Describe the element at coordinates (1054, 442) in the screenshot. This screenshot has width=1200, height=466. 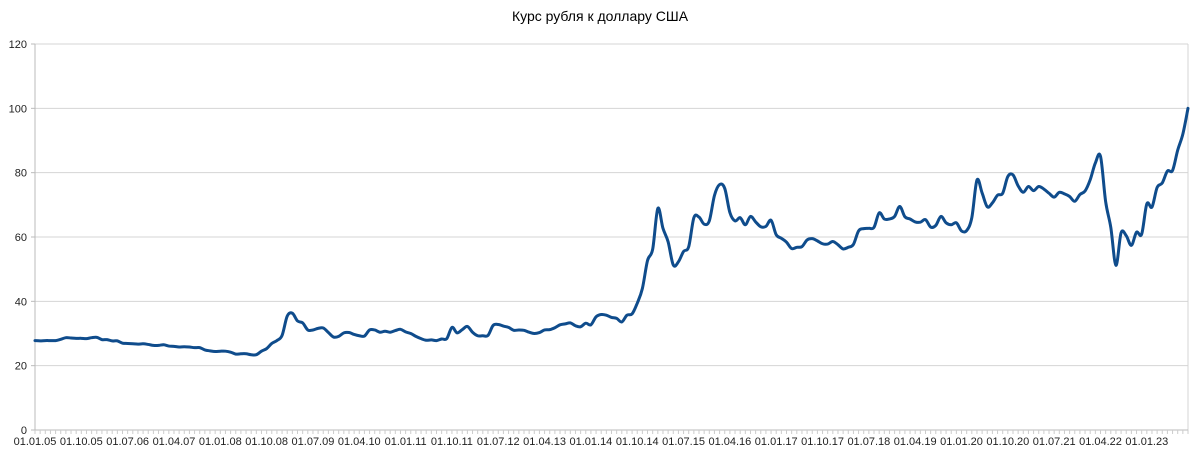
I see `x-tick-label: 01.07.21` at that location.